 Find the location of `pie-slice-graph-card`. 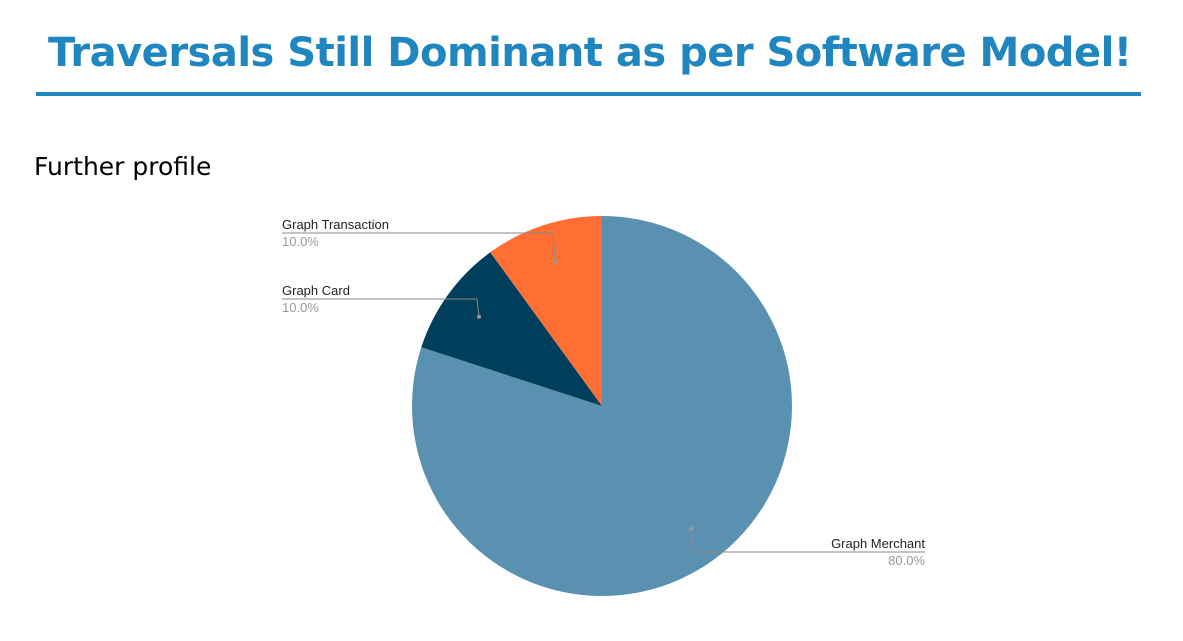

pie-slice-graph-card is located at coordinates (511, 329).